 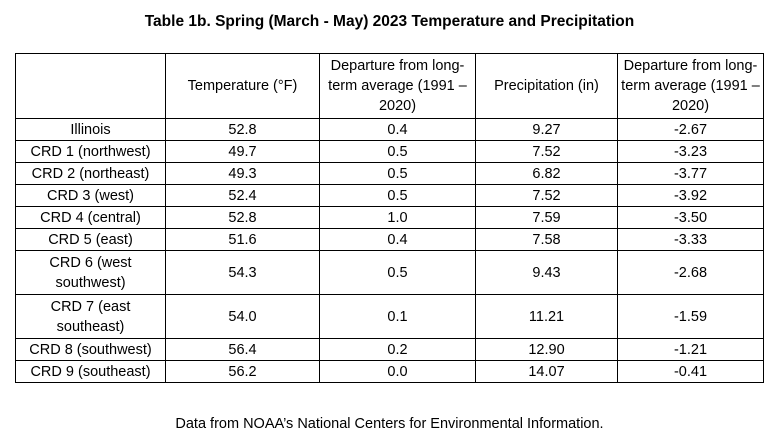 What do you see at coordinates (242, 371) in the screenshot?
I see `temperature-cell: 56.2` at bounding box center [242, 371].